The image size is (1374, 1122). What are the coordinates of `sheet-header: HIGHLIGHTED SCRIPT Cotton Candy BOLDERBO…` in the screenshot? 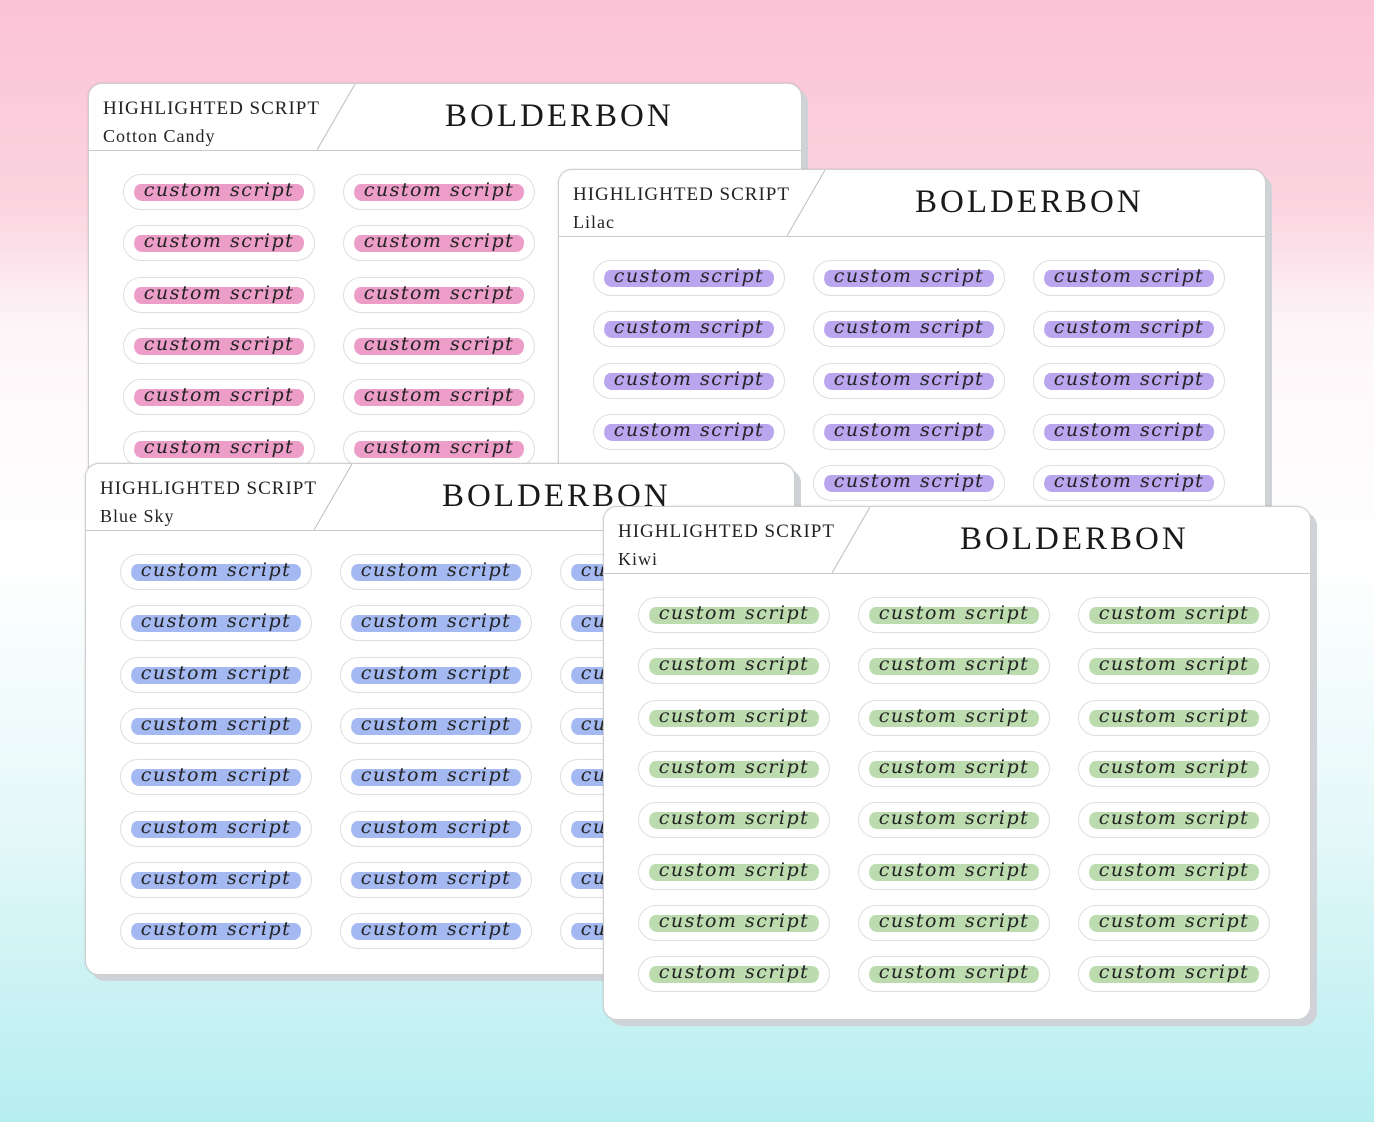 It's located at (445, 117).